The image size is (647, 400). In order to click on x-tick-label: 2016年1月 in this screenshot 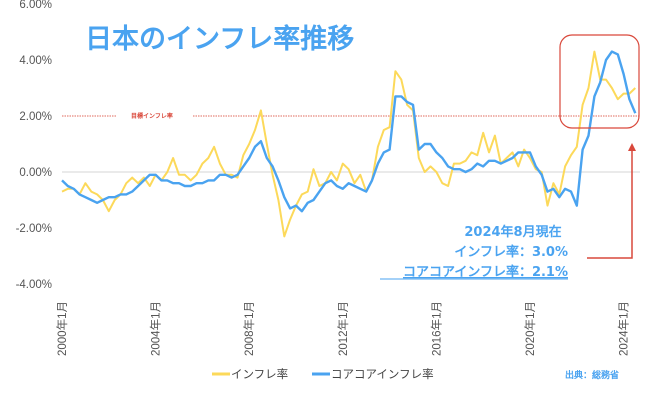, I will do `click(436, 328)`.